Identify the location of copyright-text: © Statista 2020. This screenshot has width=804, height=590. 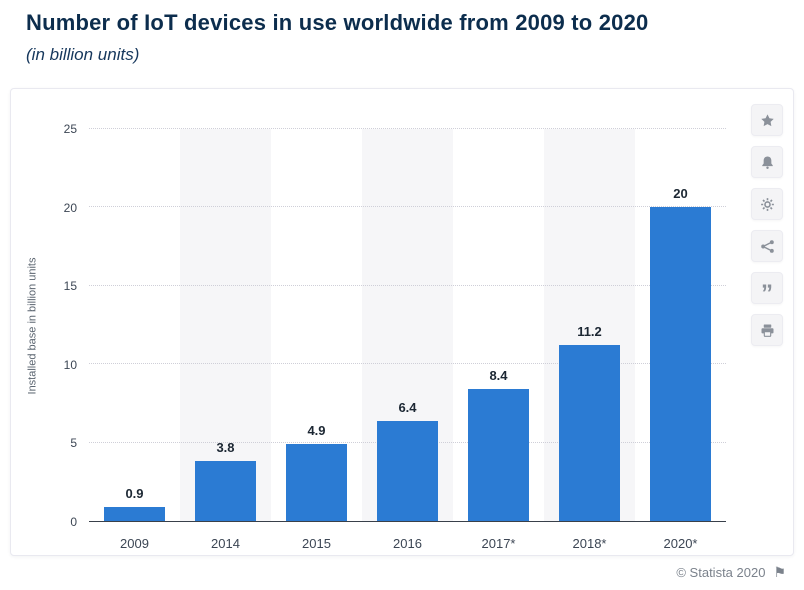
(721, 572).